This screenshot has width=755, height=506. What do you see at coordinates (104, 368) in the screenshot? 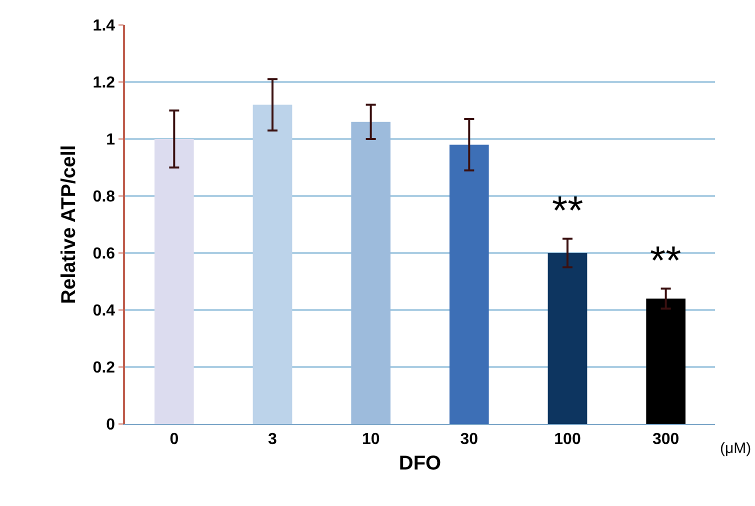
I see `y-tick-label: 0.2` at bounding box center [104, 368].